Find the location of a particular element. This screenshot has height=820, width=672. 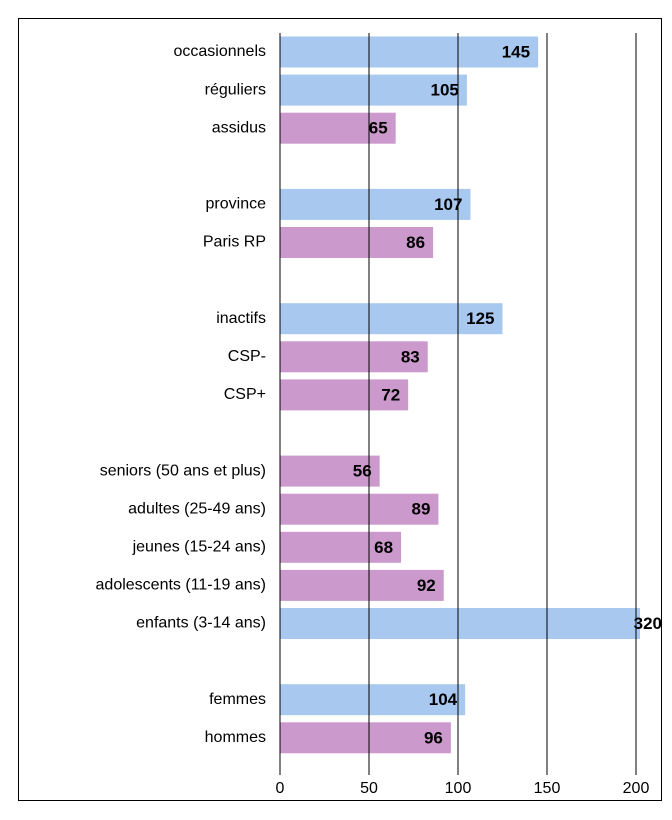

y-tick-label: hommes is located at coordinates (235, 737).